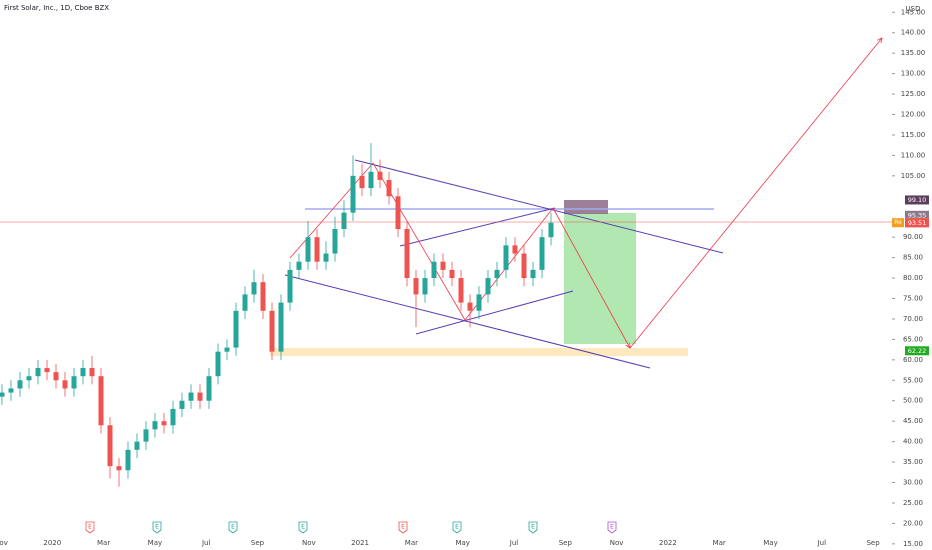  I want to click on price-badge-prefix: Re, so click(898, 222).